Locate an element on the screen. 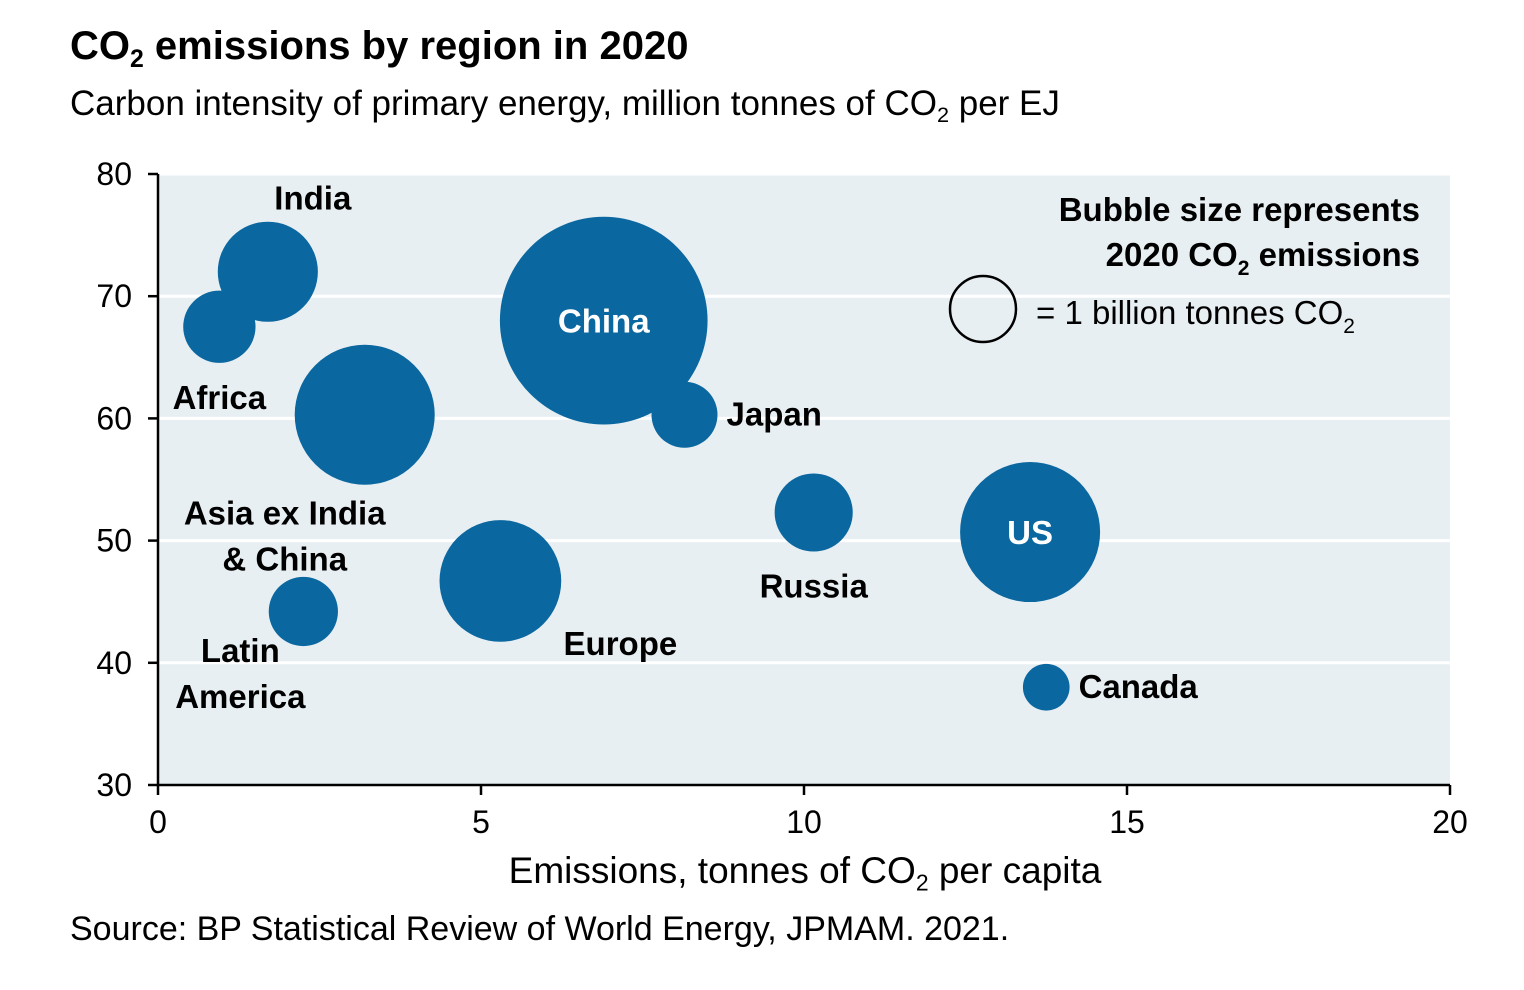  legend-item-text: = 1 billion tonnes CO2 is located at coordinates (1195, 316).